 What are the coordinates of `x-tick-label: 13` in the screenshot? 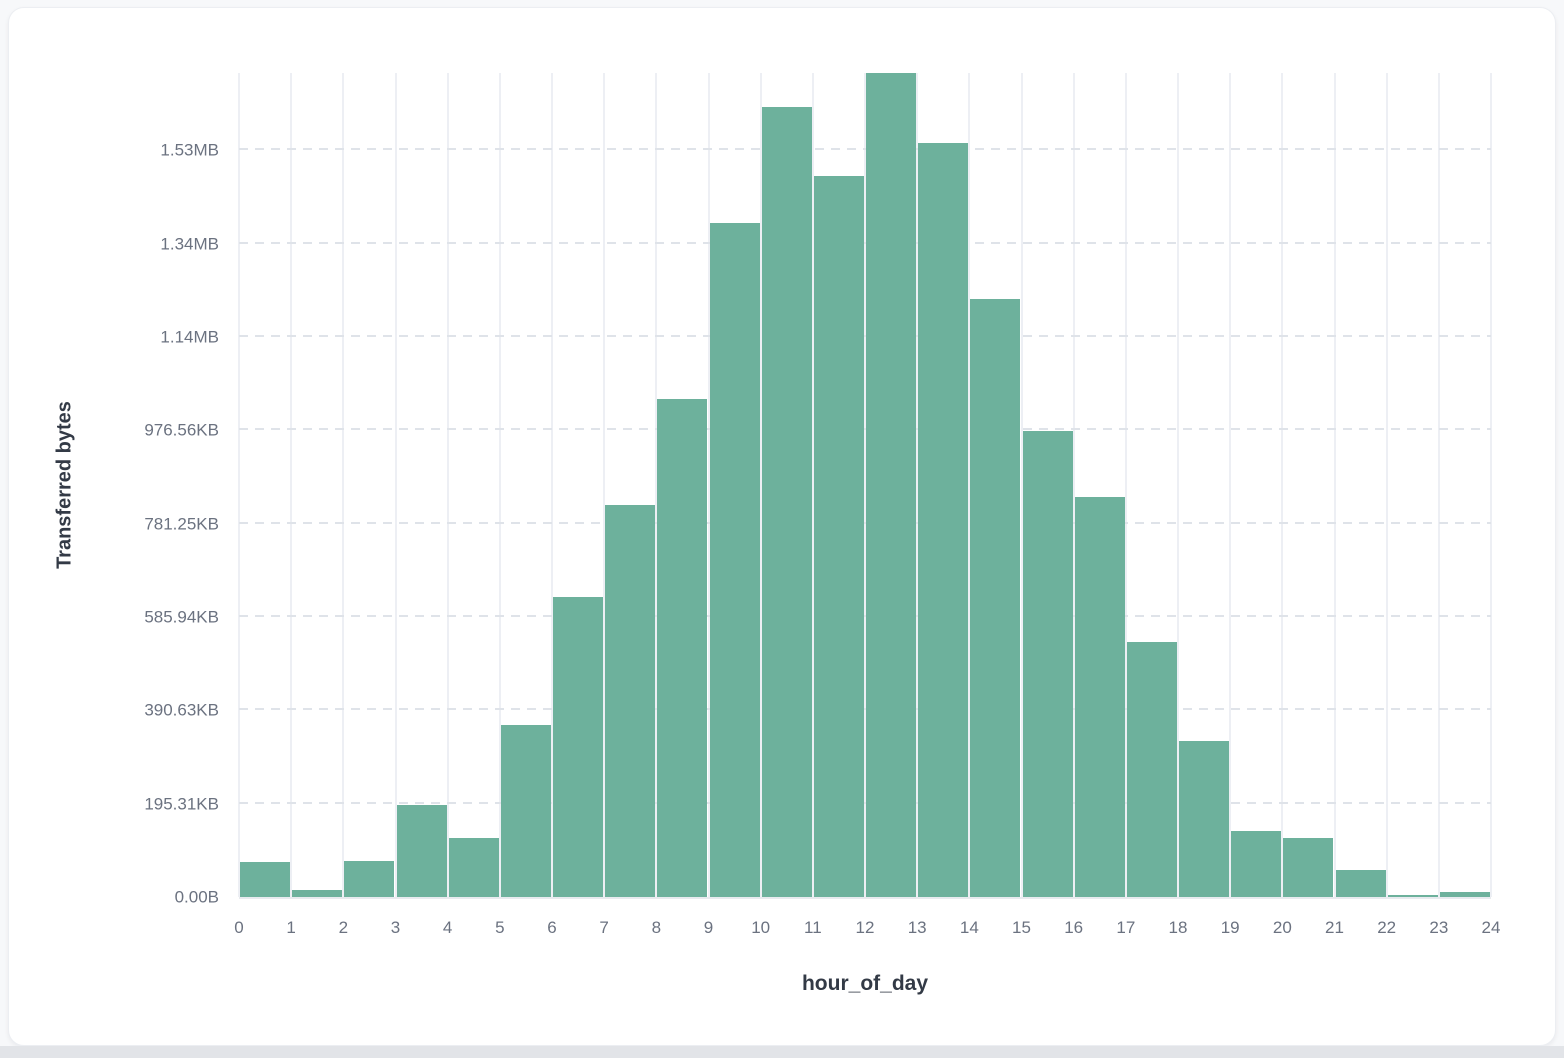 It's located at (917, 927).